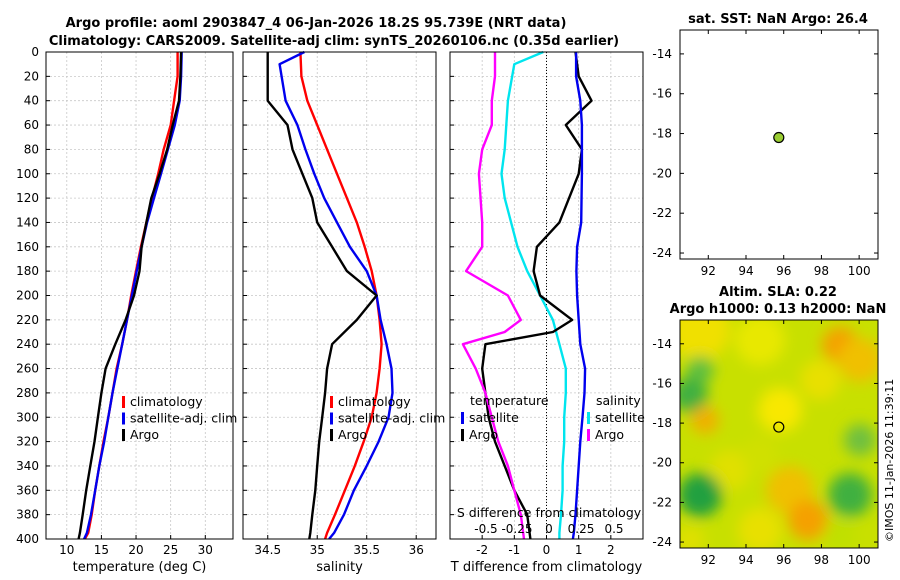 This screenshot has height=580, width=900. What do you see at coordinates (366, 550) in the screenshot?
I see `x-tick-label: 35.5` at bounding box center [366, 550].